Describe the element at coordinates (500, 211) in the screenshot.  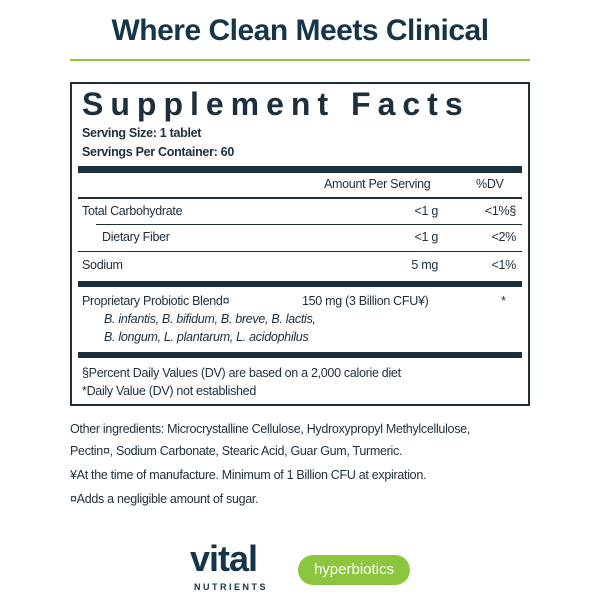
I see `row-dv: <1%§` at that location.